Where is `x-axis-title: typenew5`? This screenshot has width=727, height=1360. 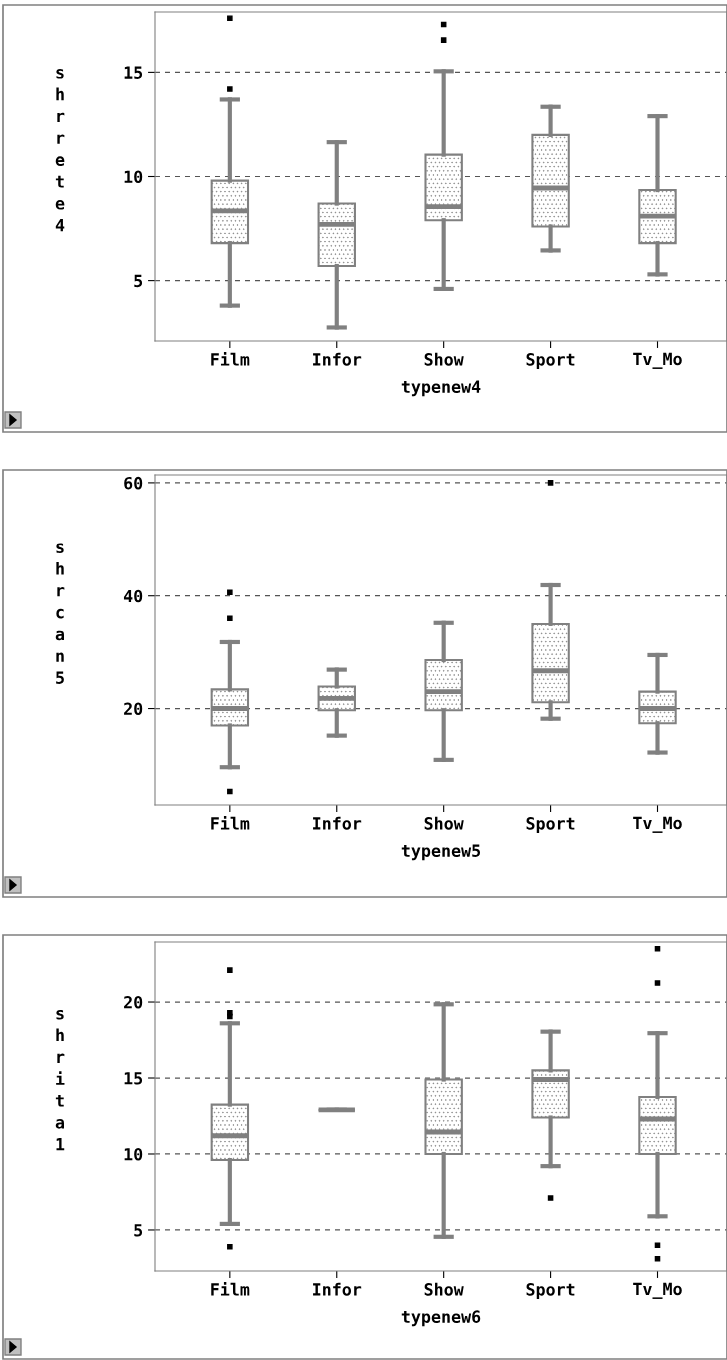
x-axis-title: typenew5 is located at coordinates (441, 852).